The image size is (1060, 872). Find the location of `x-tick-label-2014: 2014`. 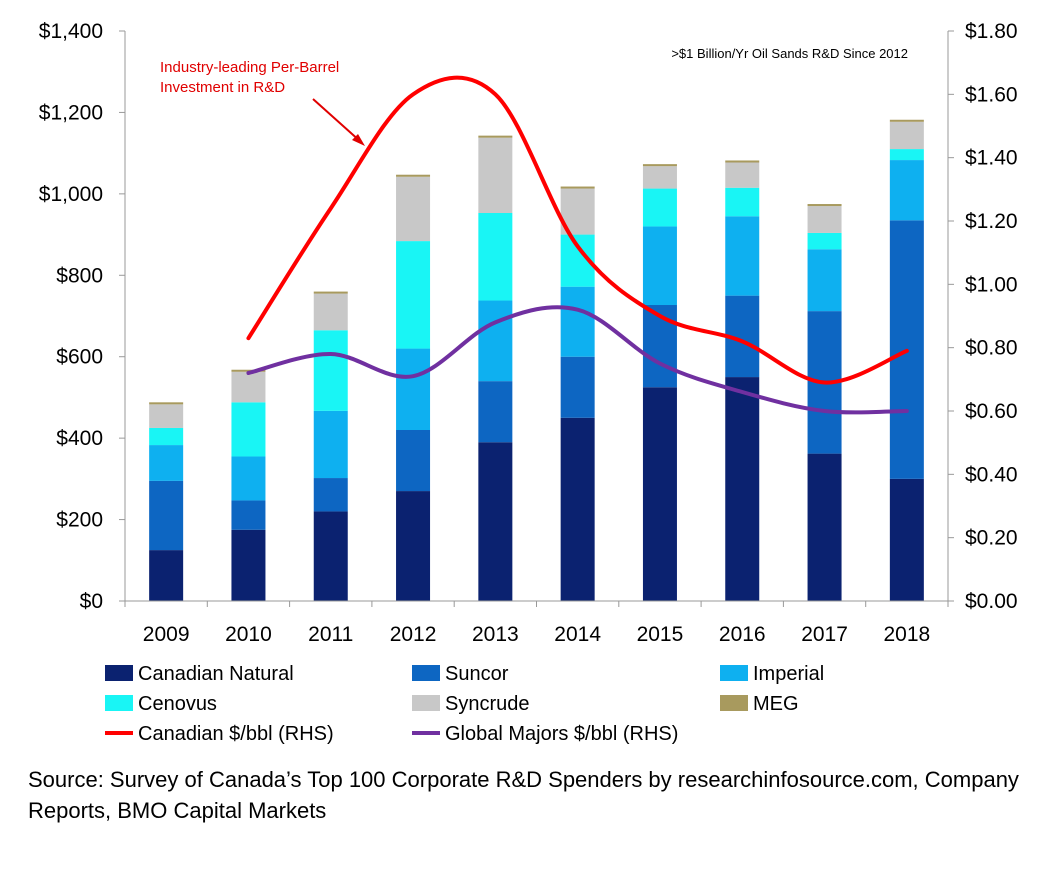

x-tick-label-2014: 2014 is located at coordinates (577, 634).